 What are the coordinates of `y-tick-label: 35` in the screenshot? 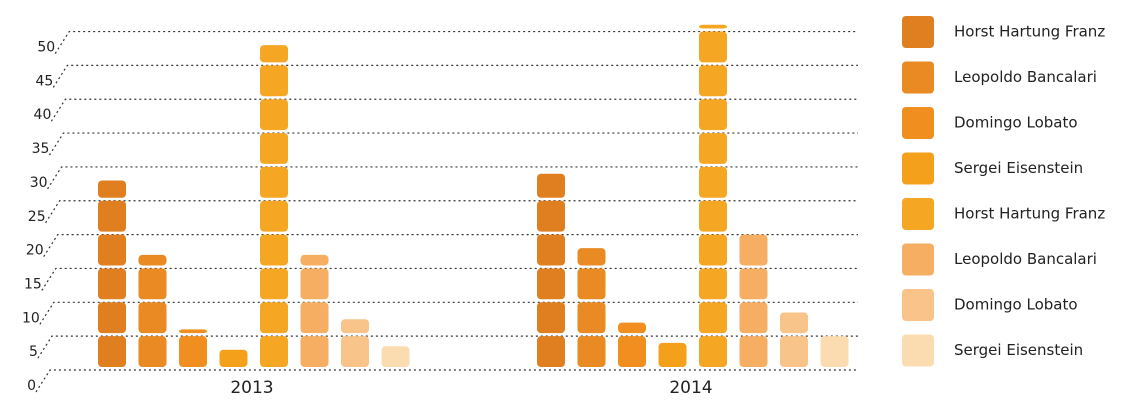 It's located at (41, 149).